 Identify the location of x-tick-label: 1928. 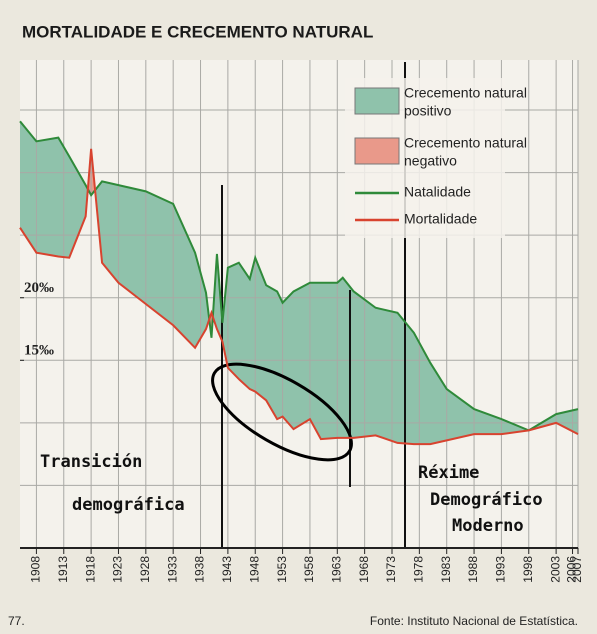
(145, 569).